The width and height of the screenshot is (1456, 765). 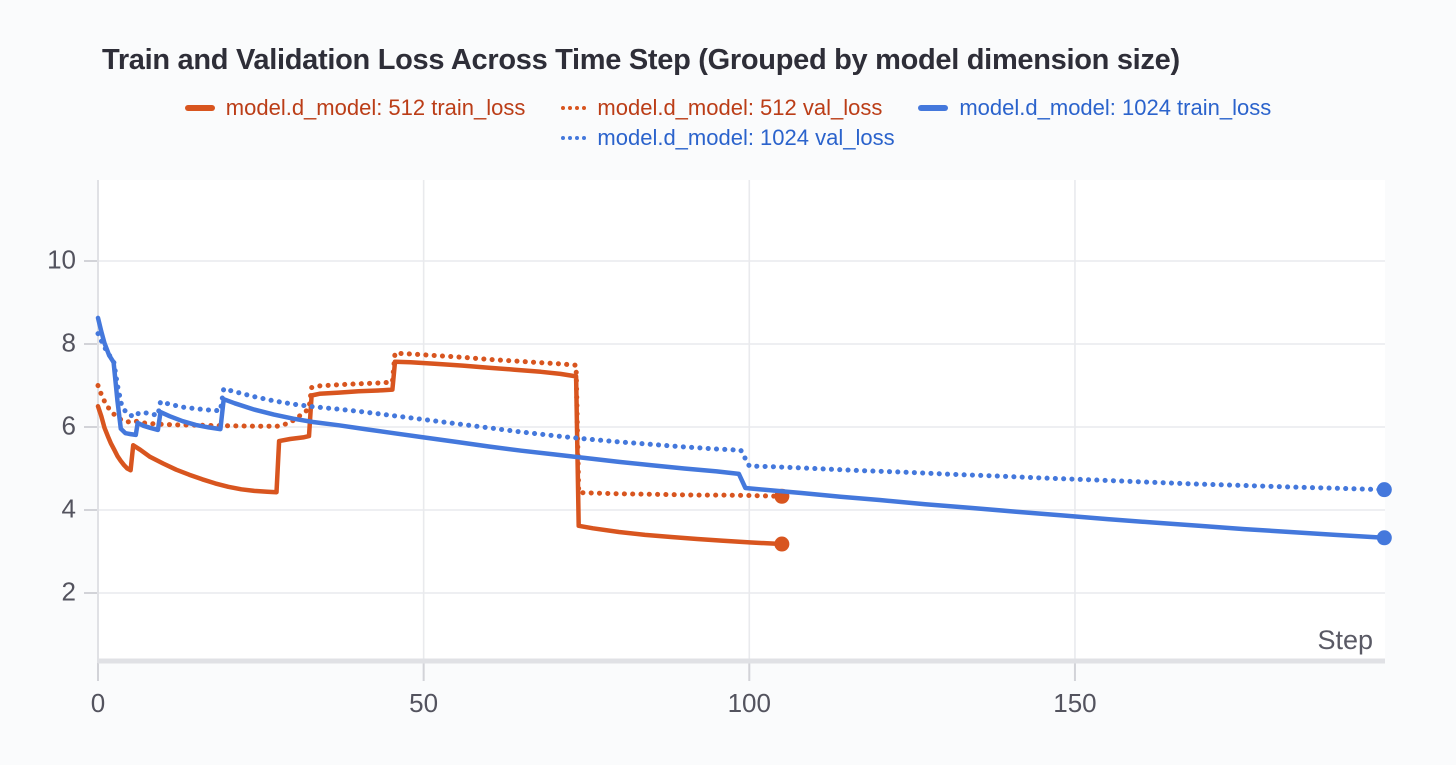 What do you see at coordinates (1075, 703) in the screenshot?
I see `x-tick-label: 150` at bounding box center [1075, 703].